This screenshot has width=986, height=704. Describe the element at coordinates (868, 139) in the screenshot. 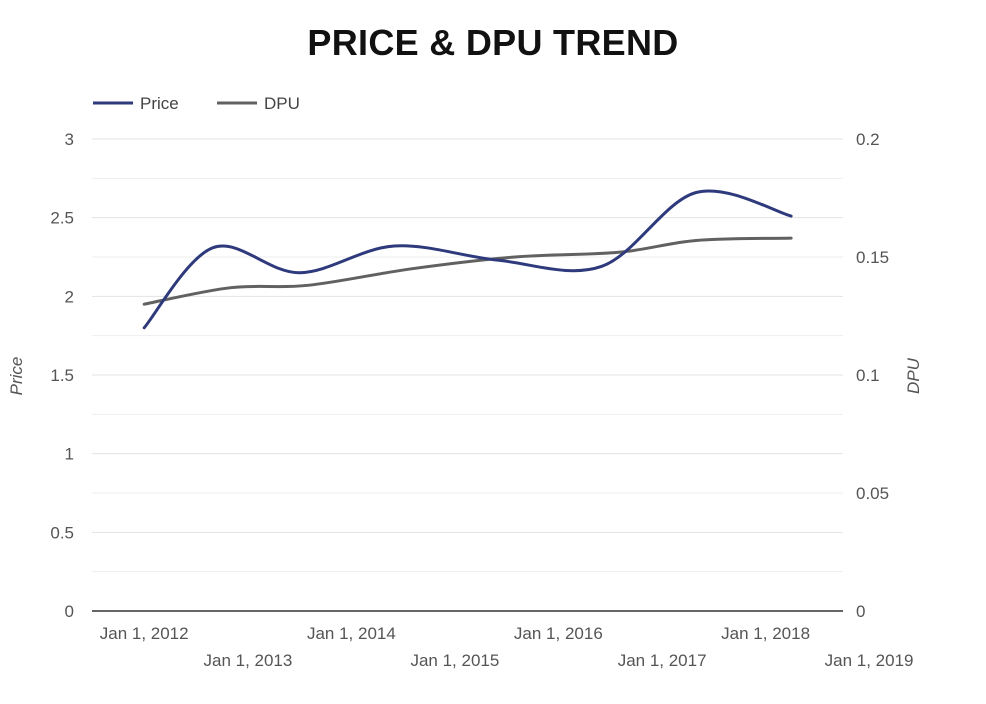

I see `right-y-tick-label: 0.2` at that location.